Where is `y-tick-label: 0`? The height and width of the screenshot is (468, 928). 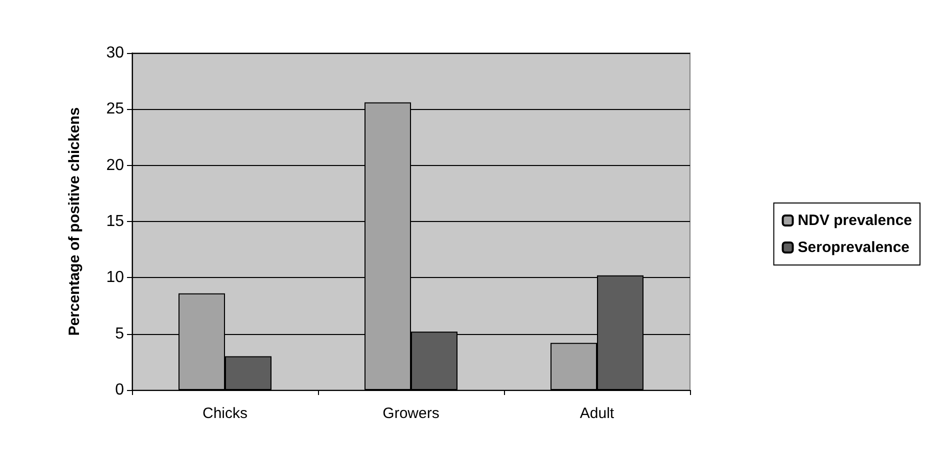
y-tick-label: 0 is located at coordinates (119, 390).